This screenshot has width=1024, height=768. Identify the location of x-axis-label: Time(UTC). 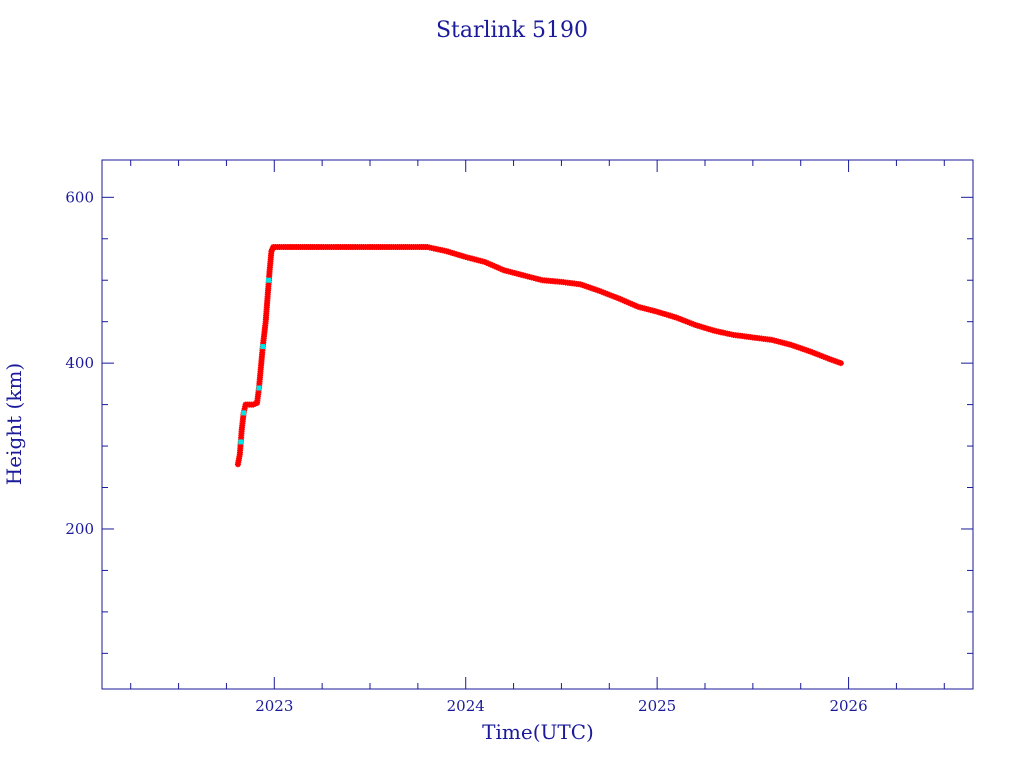
(538, 732).